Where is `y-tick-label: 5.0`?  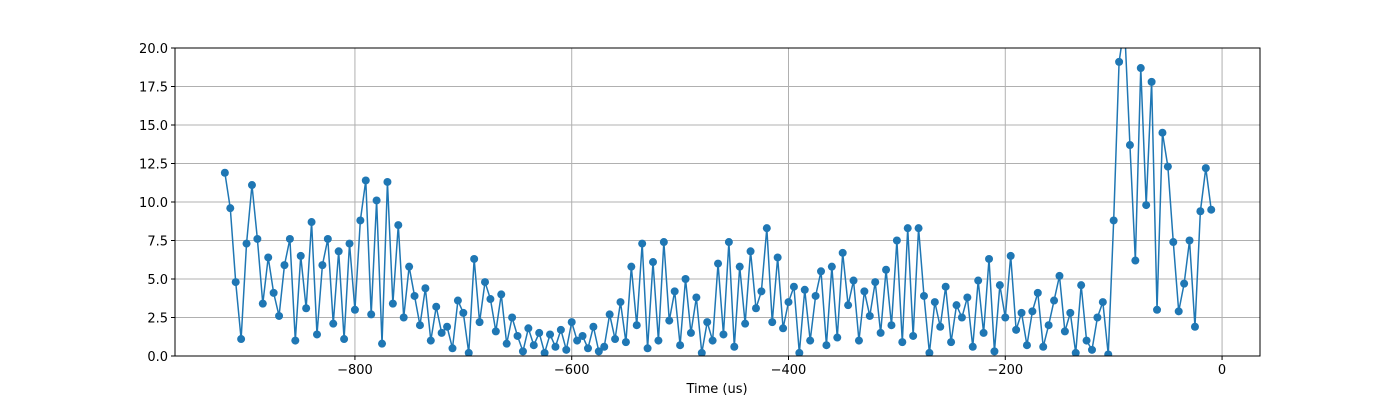
y-tick-label: 5.0 is located at coordinates (157, 280).